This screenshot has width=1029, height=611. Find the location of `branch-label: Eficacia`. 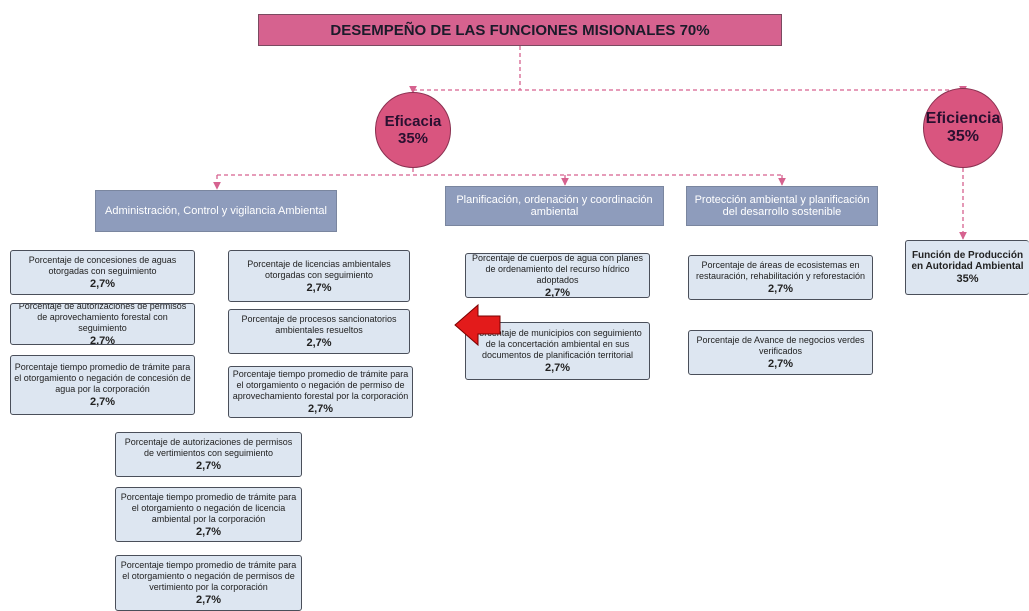

branch-label: Eficacia is located at coordinates (413, 121).